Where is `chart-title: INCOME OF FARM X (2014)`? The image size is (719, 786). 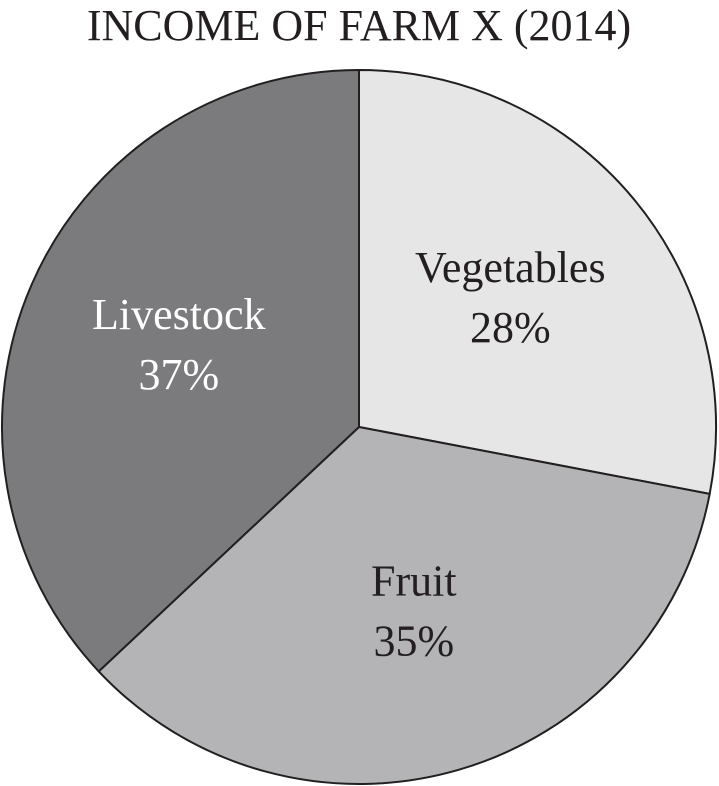 chart-title: INCOME OF FARM X (2014) is located at coordinates (359, 25).